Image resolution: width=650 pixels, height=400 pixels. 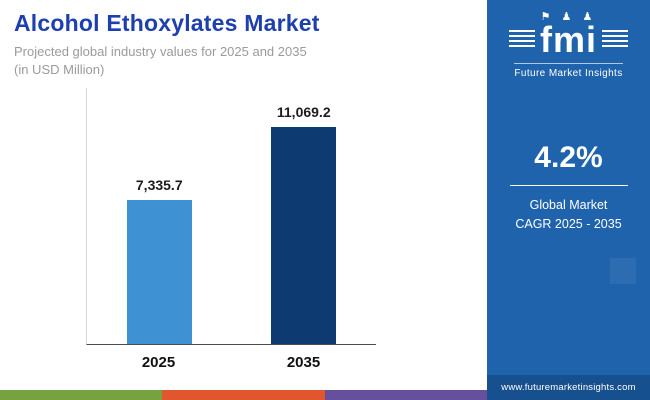 I want to click on watermark-square, so click(x=623, y=271).